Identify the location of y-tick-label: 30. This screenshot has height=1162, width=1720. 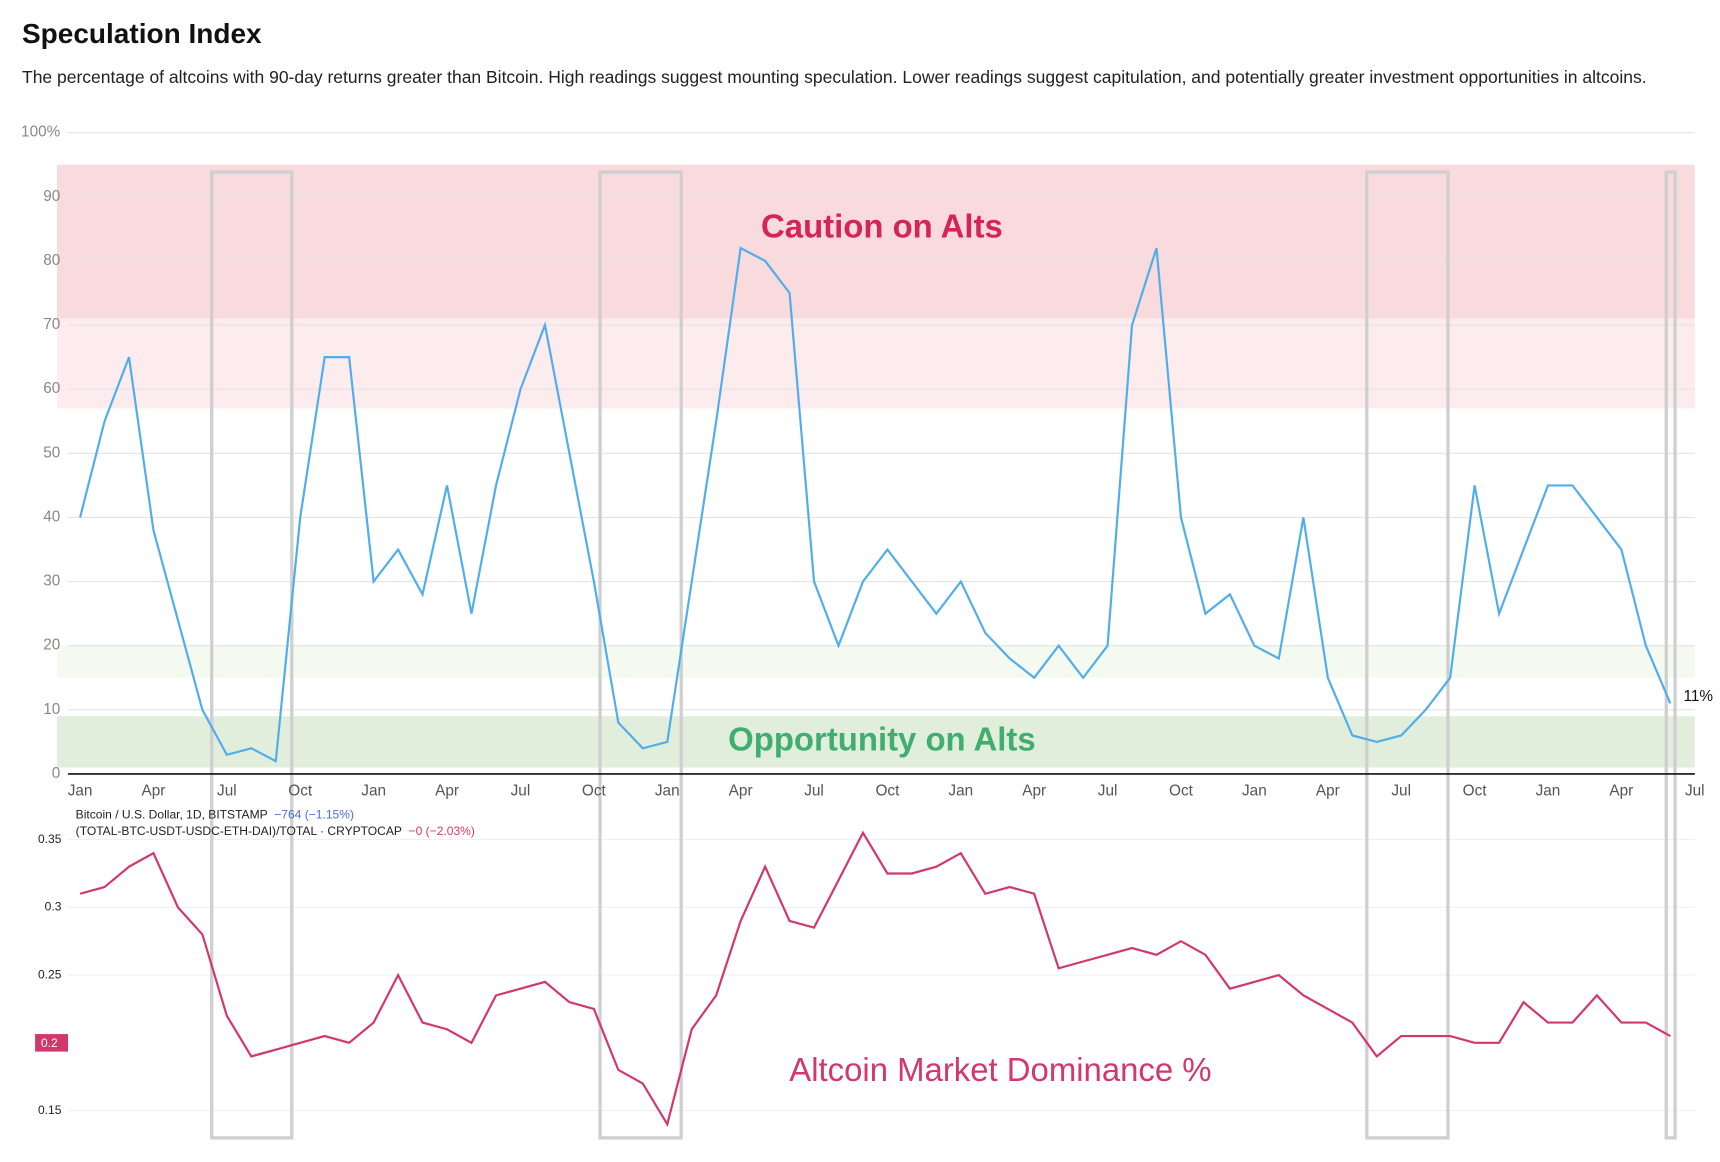
(51, 581).